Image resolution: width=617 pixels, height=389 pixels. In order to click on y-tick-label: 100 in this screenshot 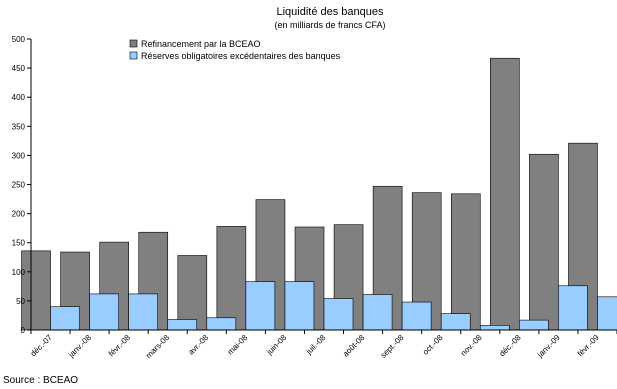, I will do `click(19, 272)`.